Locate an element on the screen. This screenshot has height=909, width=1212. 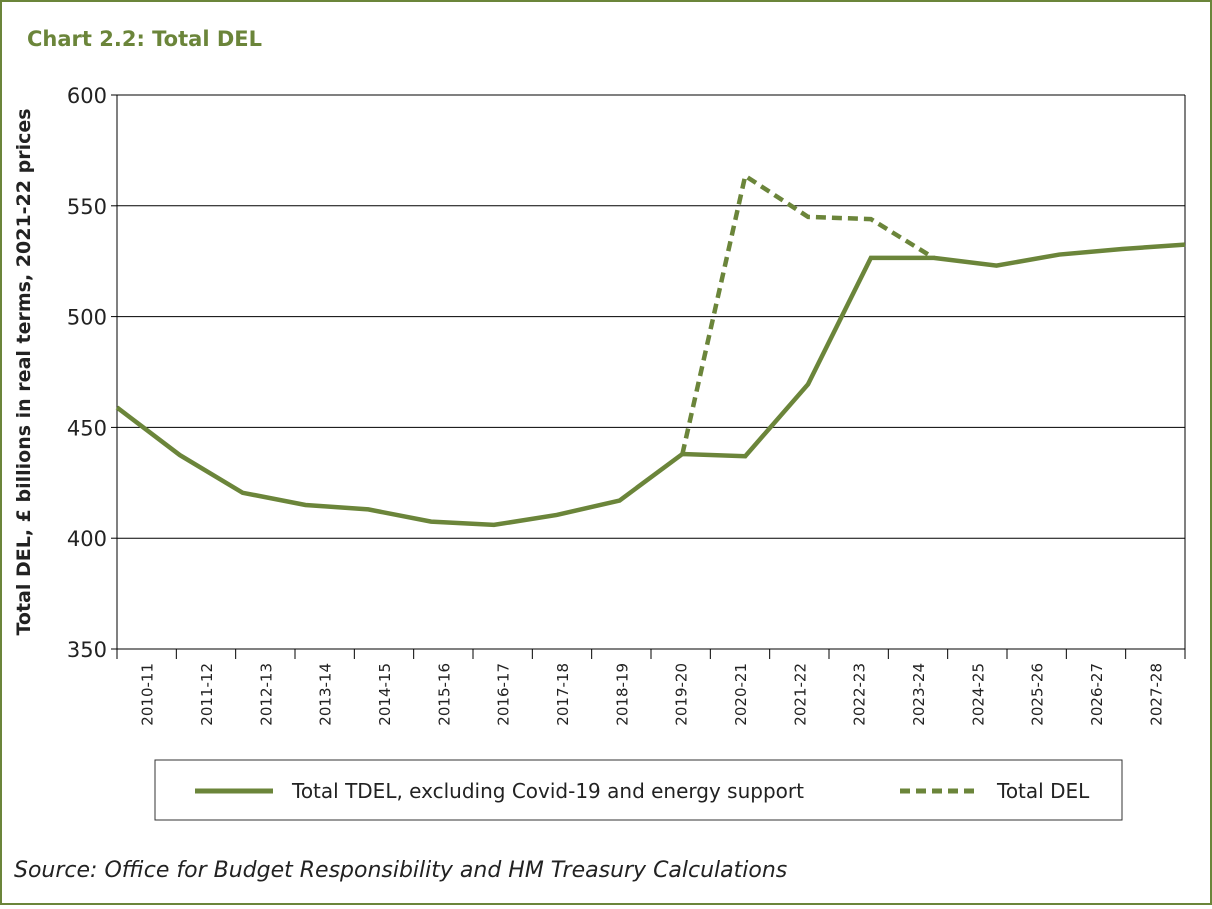
y-tick-label: 550 is located at coordinates (87, 207).